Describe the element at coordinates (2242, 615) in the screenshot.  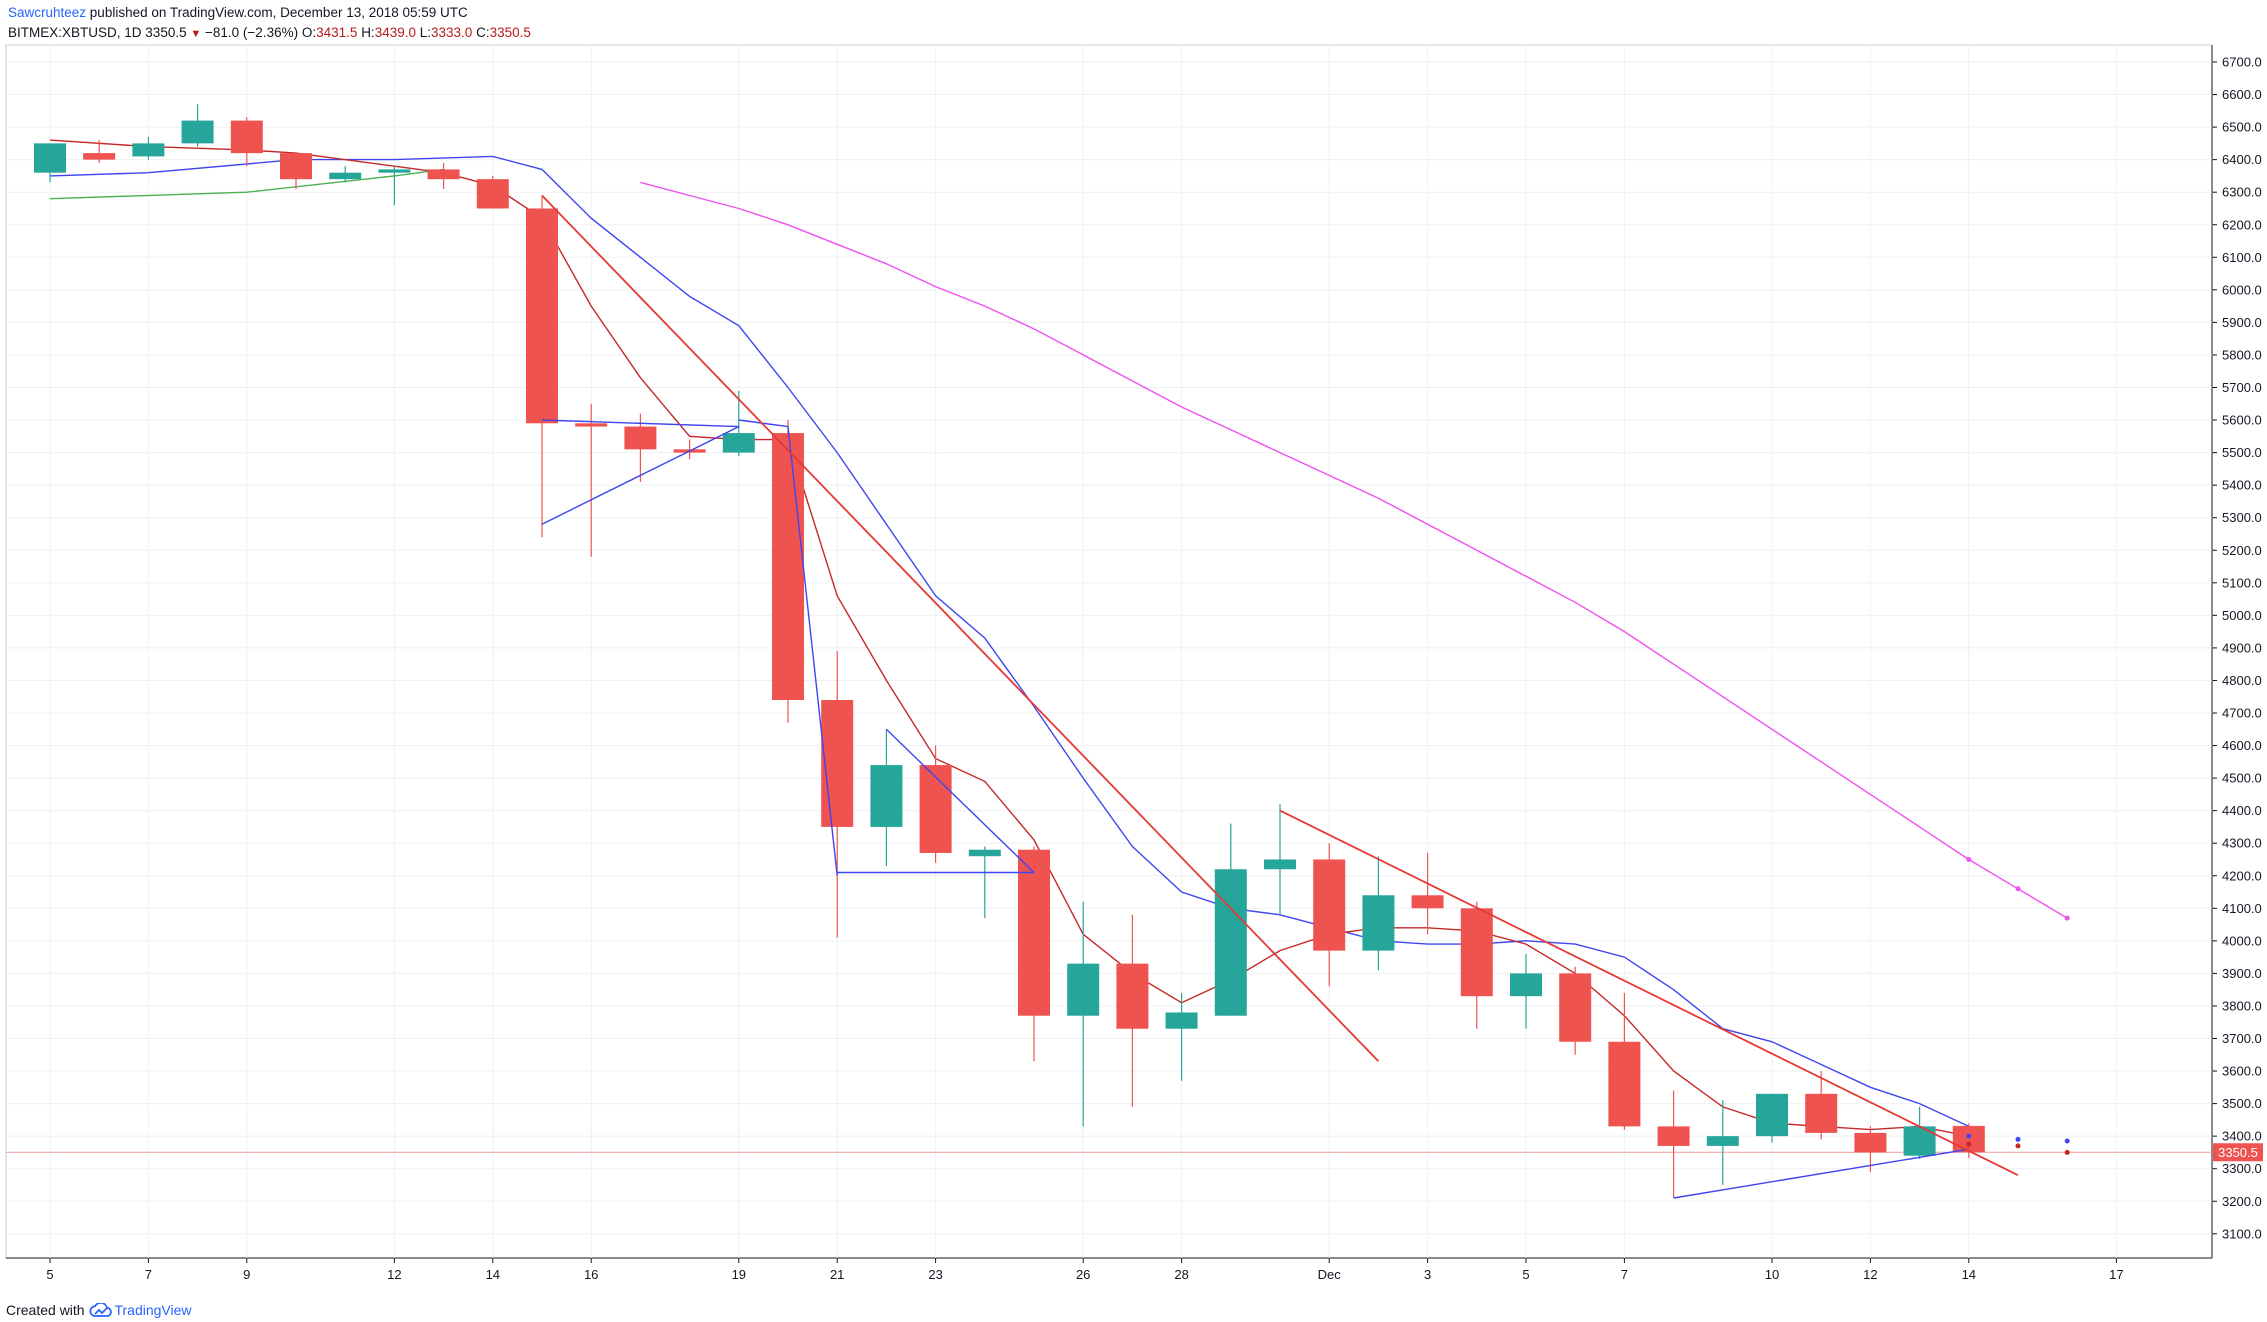
I see `y-tick-label: 5000.0` at that location.